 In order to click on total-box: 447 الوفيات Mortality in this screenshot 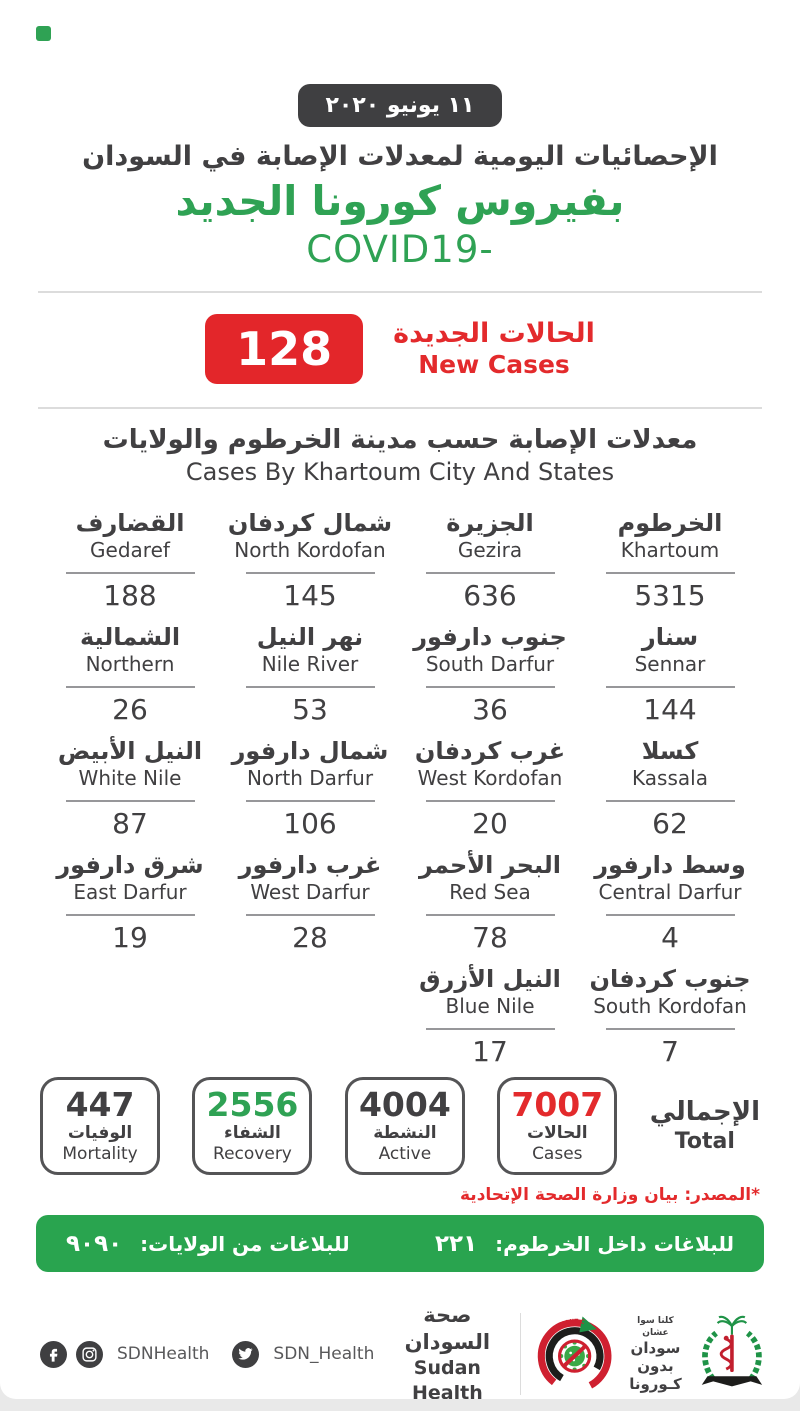, I will do `click(100, 1126)`.